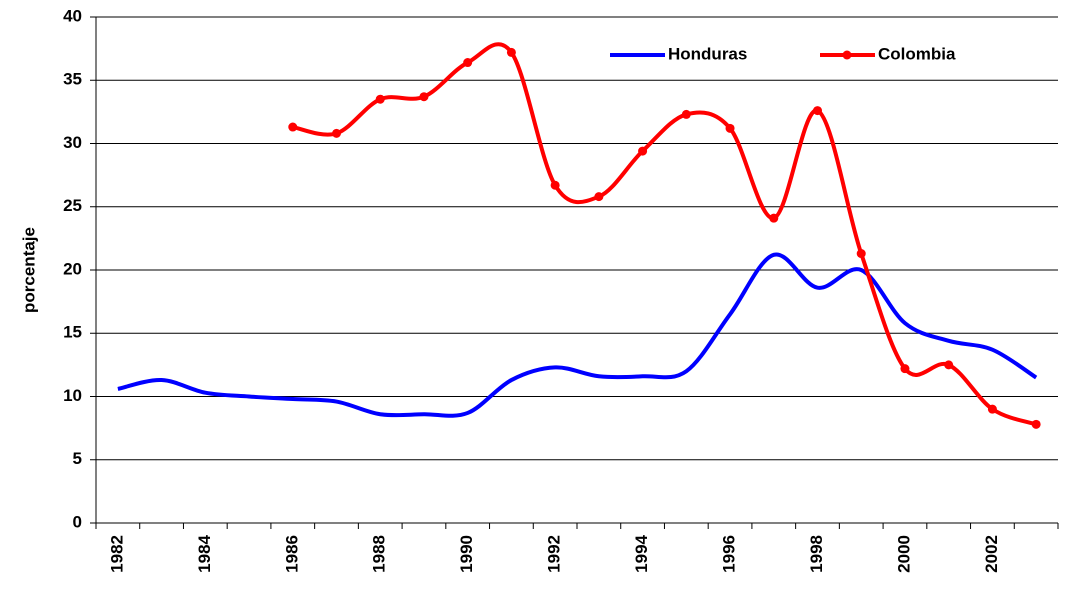  Describe the element at coordinates (729, 554) in the screenshot. I see `x-tick-label: 1996` at that location.